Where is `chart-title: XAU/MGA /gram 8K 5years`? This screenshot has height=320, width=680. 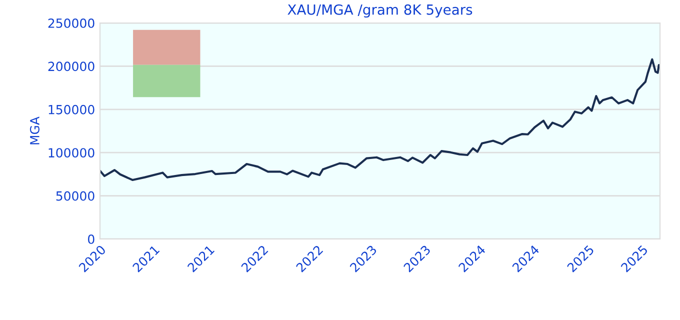
chart-title: XAU/MGA /gram 8K 5years is located at coordinates (380, 11).